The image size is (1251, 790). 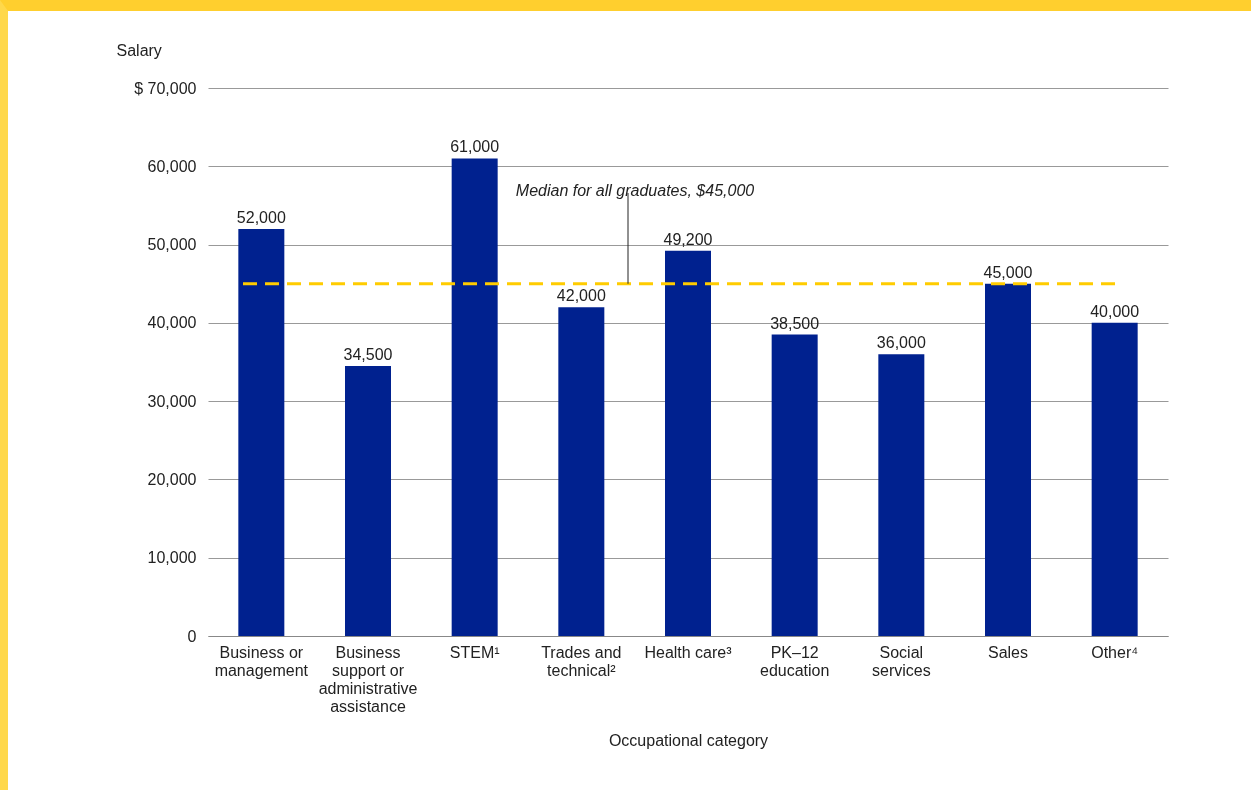 I want to click on x-tick-label: STEM¹, so click(x=474, y=652).